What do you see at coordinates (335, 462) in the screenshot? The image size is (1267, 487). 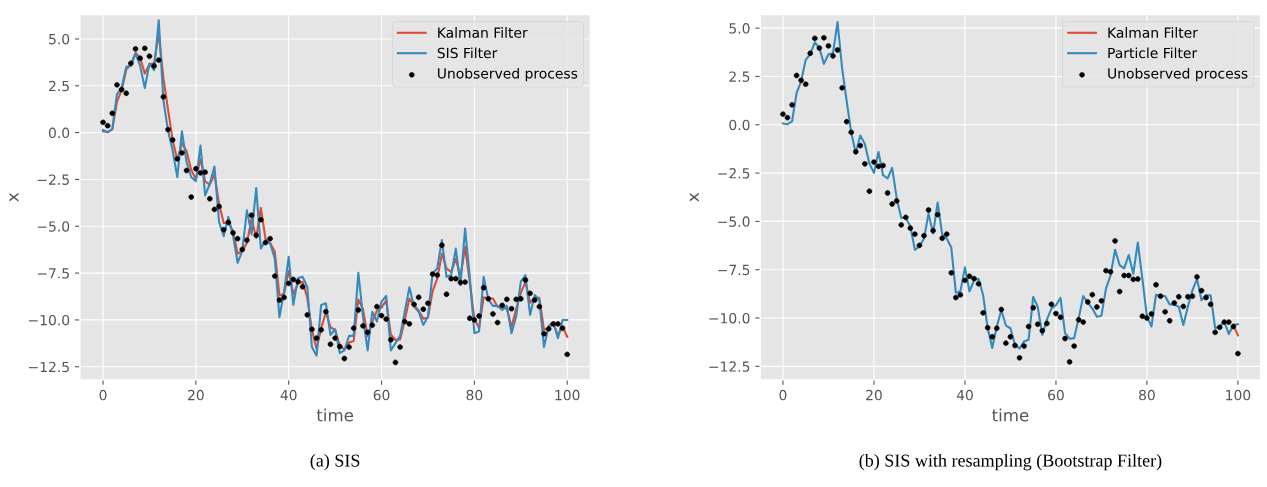 I see `text: (a) SIS` at bounding box center [335, 462].